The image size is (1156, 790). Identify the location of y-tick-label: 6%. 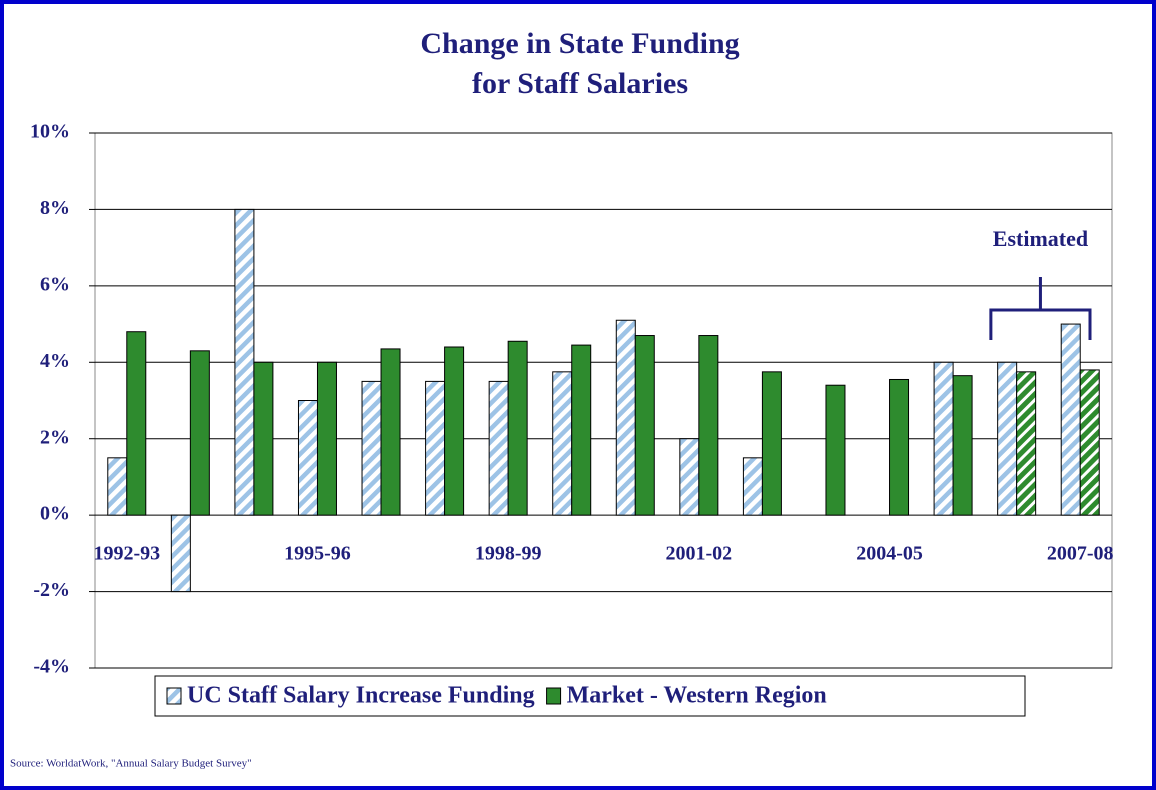
(55, 284).